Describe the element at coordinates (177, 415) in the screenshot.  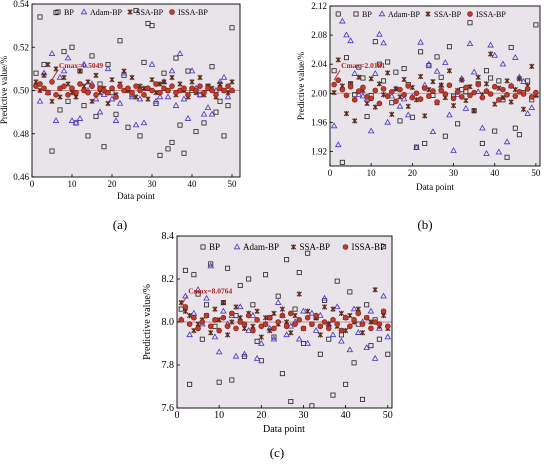
I see `x-tick-label: 0` at that location.